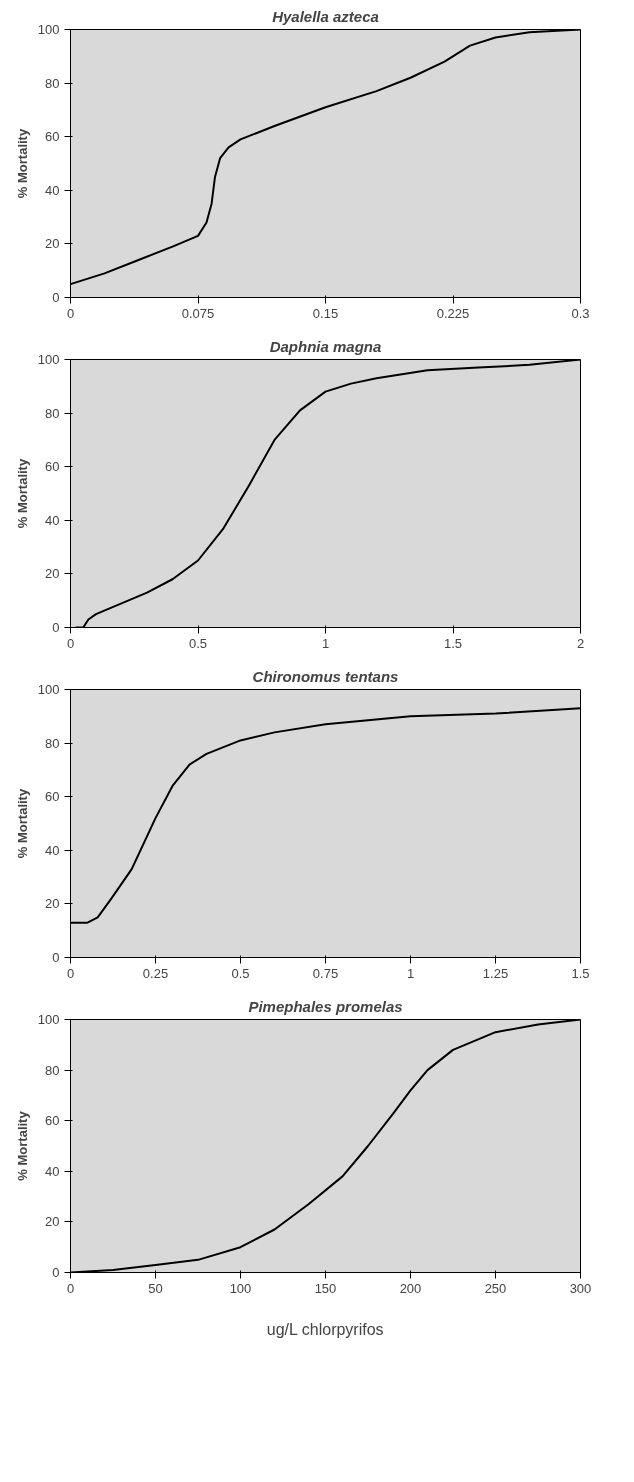 Image resolution: width=634 pixels, height=1482 pixels. What do you see at coordinates (155, 1288) in the screenshot?
I see `x-tick-label: 50` at bounding box center [155, 1288].